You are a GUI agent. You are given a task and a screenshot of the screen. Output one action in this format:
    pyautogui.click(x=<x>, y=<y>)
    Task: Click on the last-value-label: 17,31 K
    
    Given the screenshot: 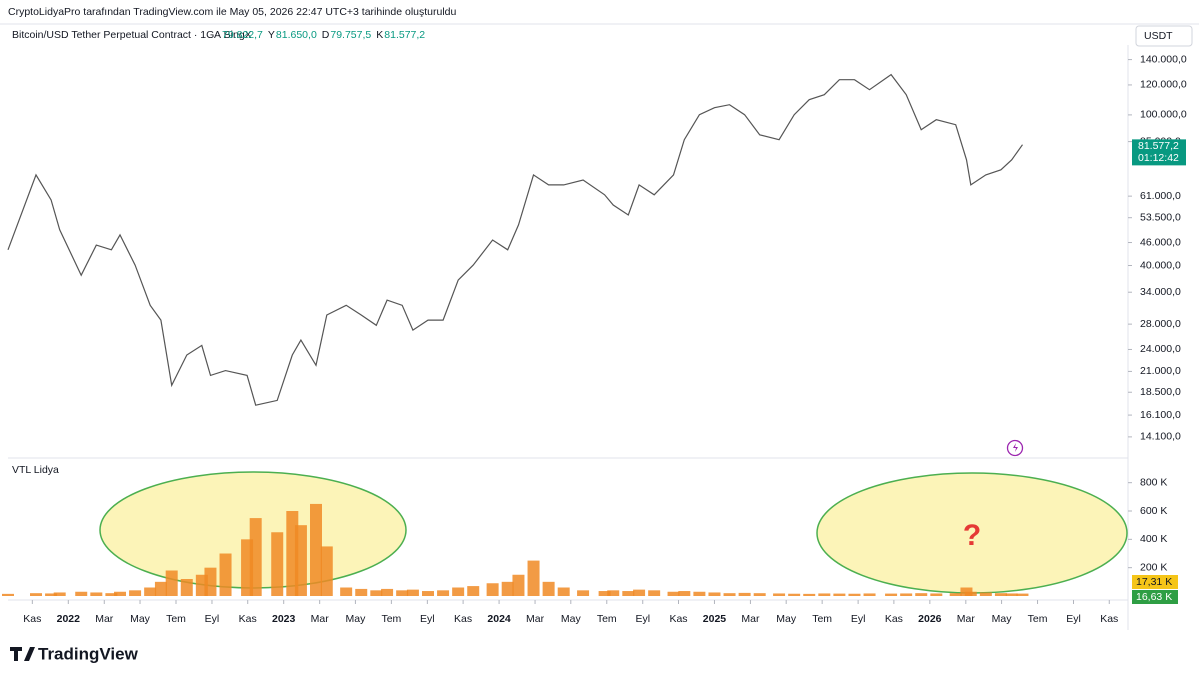 What is the action you would take?
    pyautogui.click(x=1154, y=582)
    